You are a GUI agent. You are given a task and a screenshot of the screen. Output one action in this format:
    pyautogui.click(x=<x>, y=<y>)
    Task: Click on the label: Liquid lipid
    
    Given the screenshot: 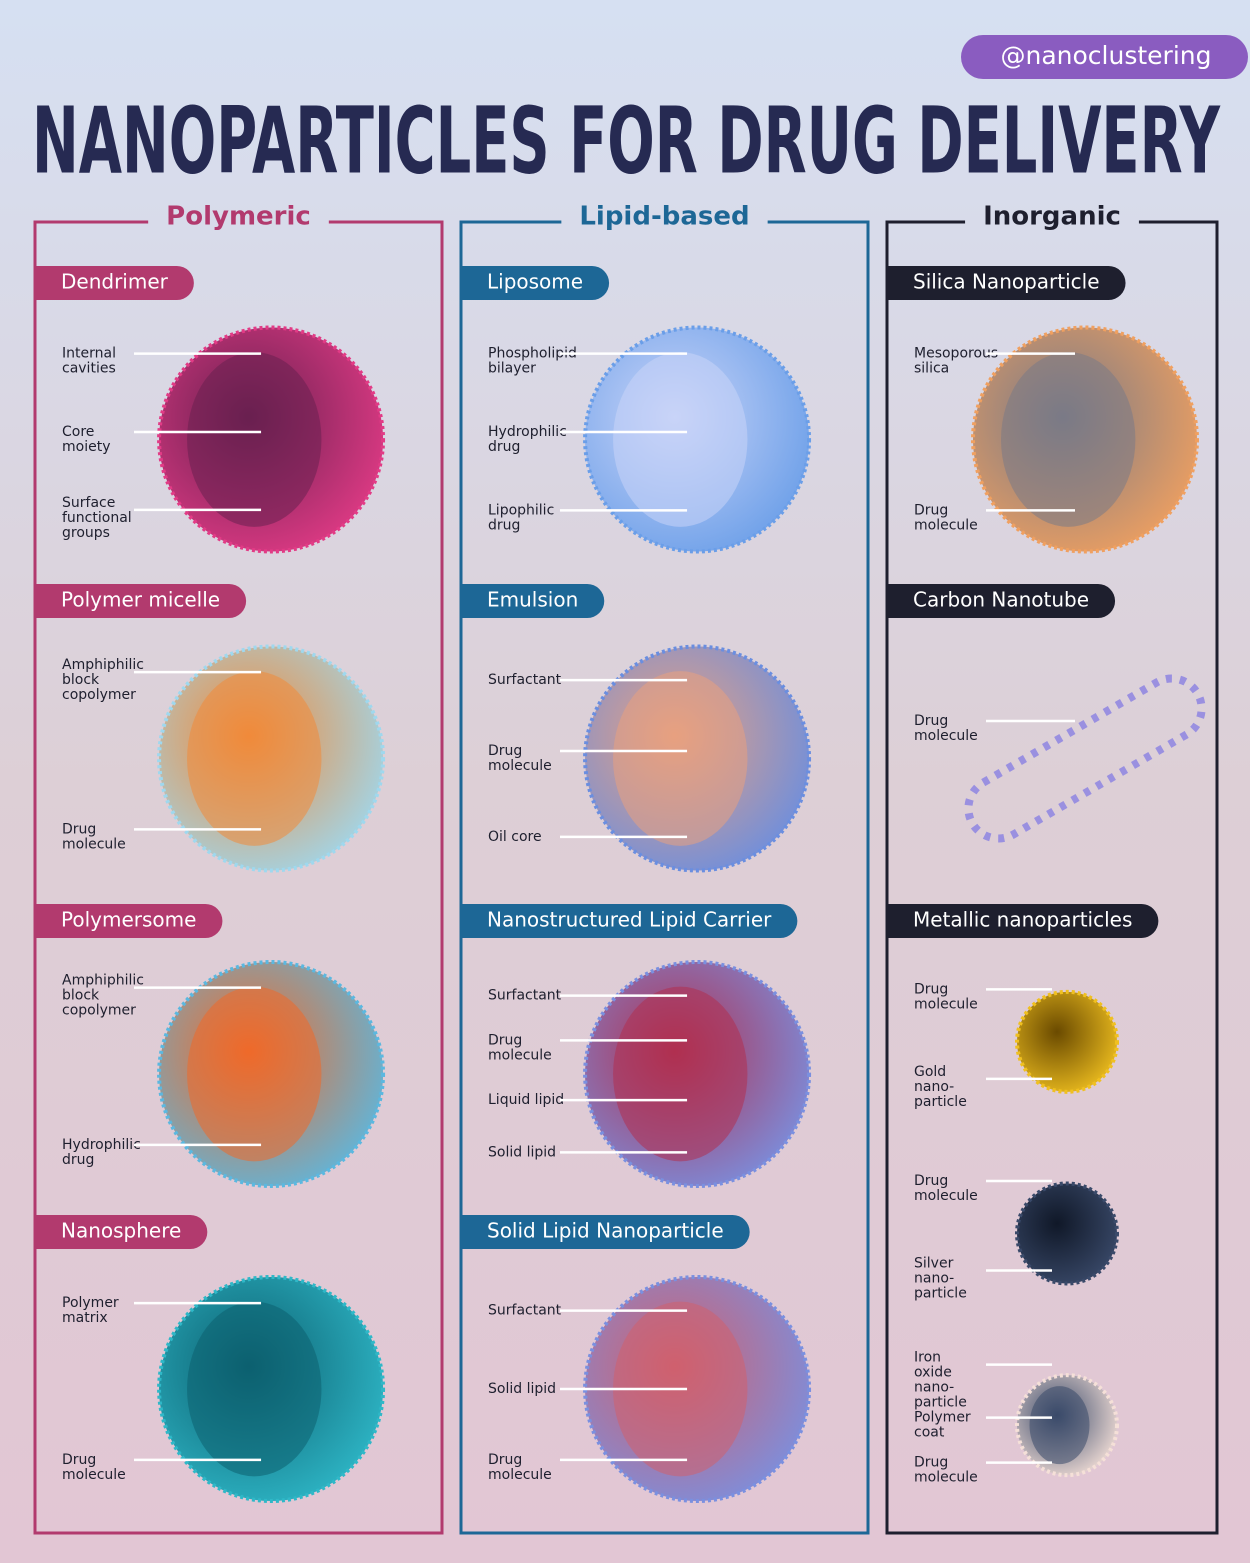 What is the action you would take?
    pyautogui.click(x=526, y=1100)
    